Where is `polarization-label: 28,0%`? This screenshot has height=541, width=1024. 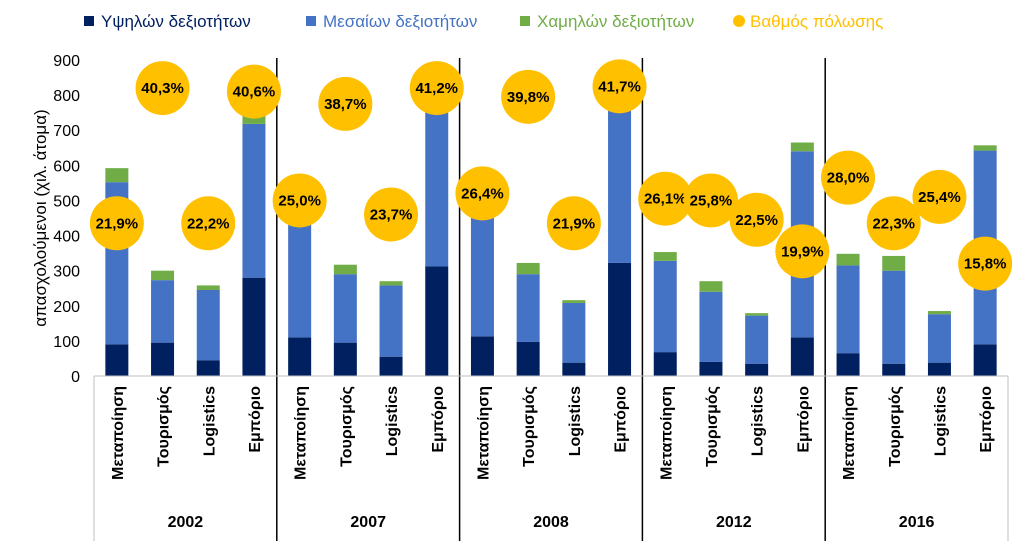 polarization-label: 28,0% is located at coordinates (848, 178).